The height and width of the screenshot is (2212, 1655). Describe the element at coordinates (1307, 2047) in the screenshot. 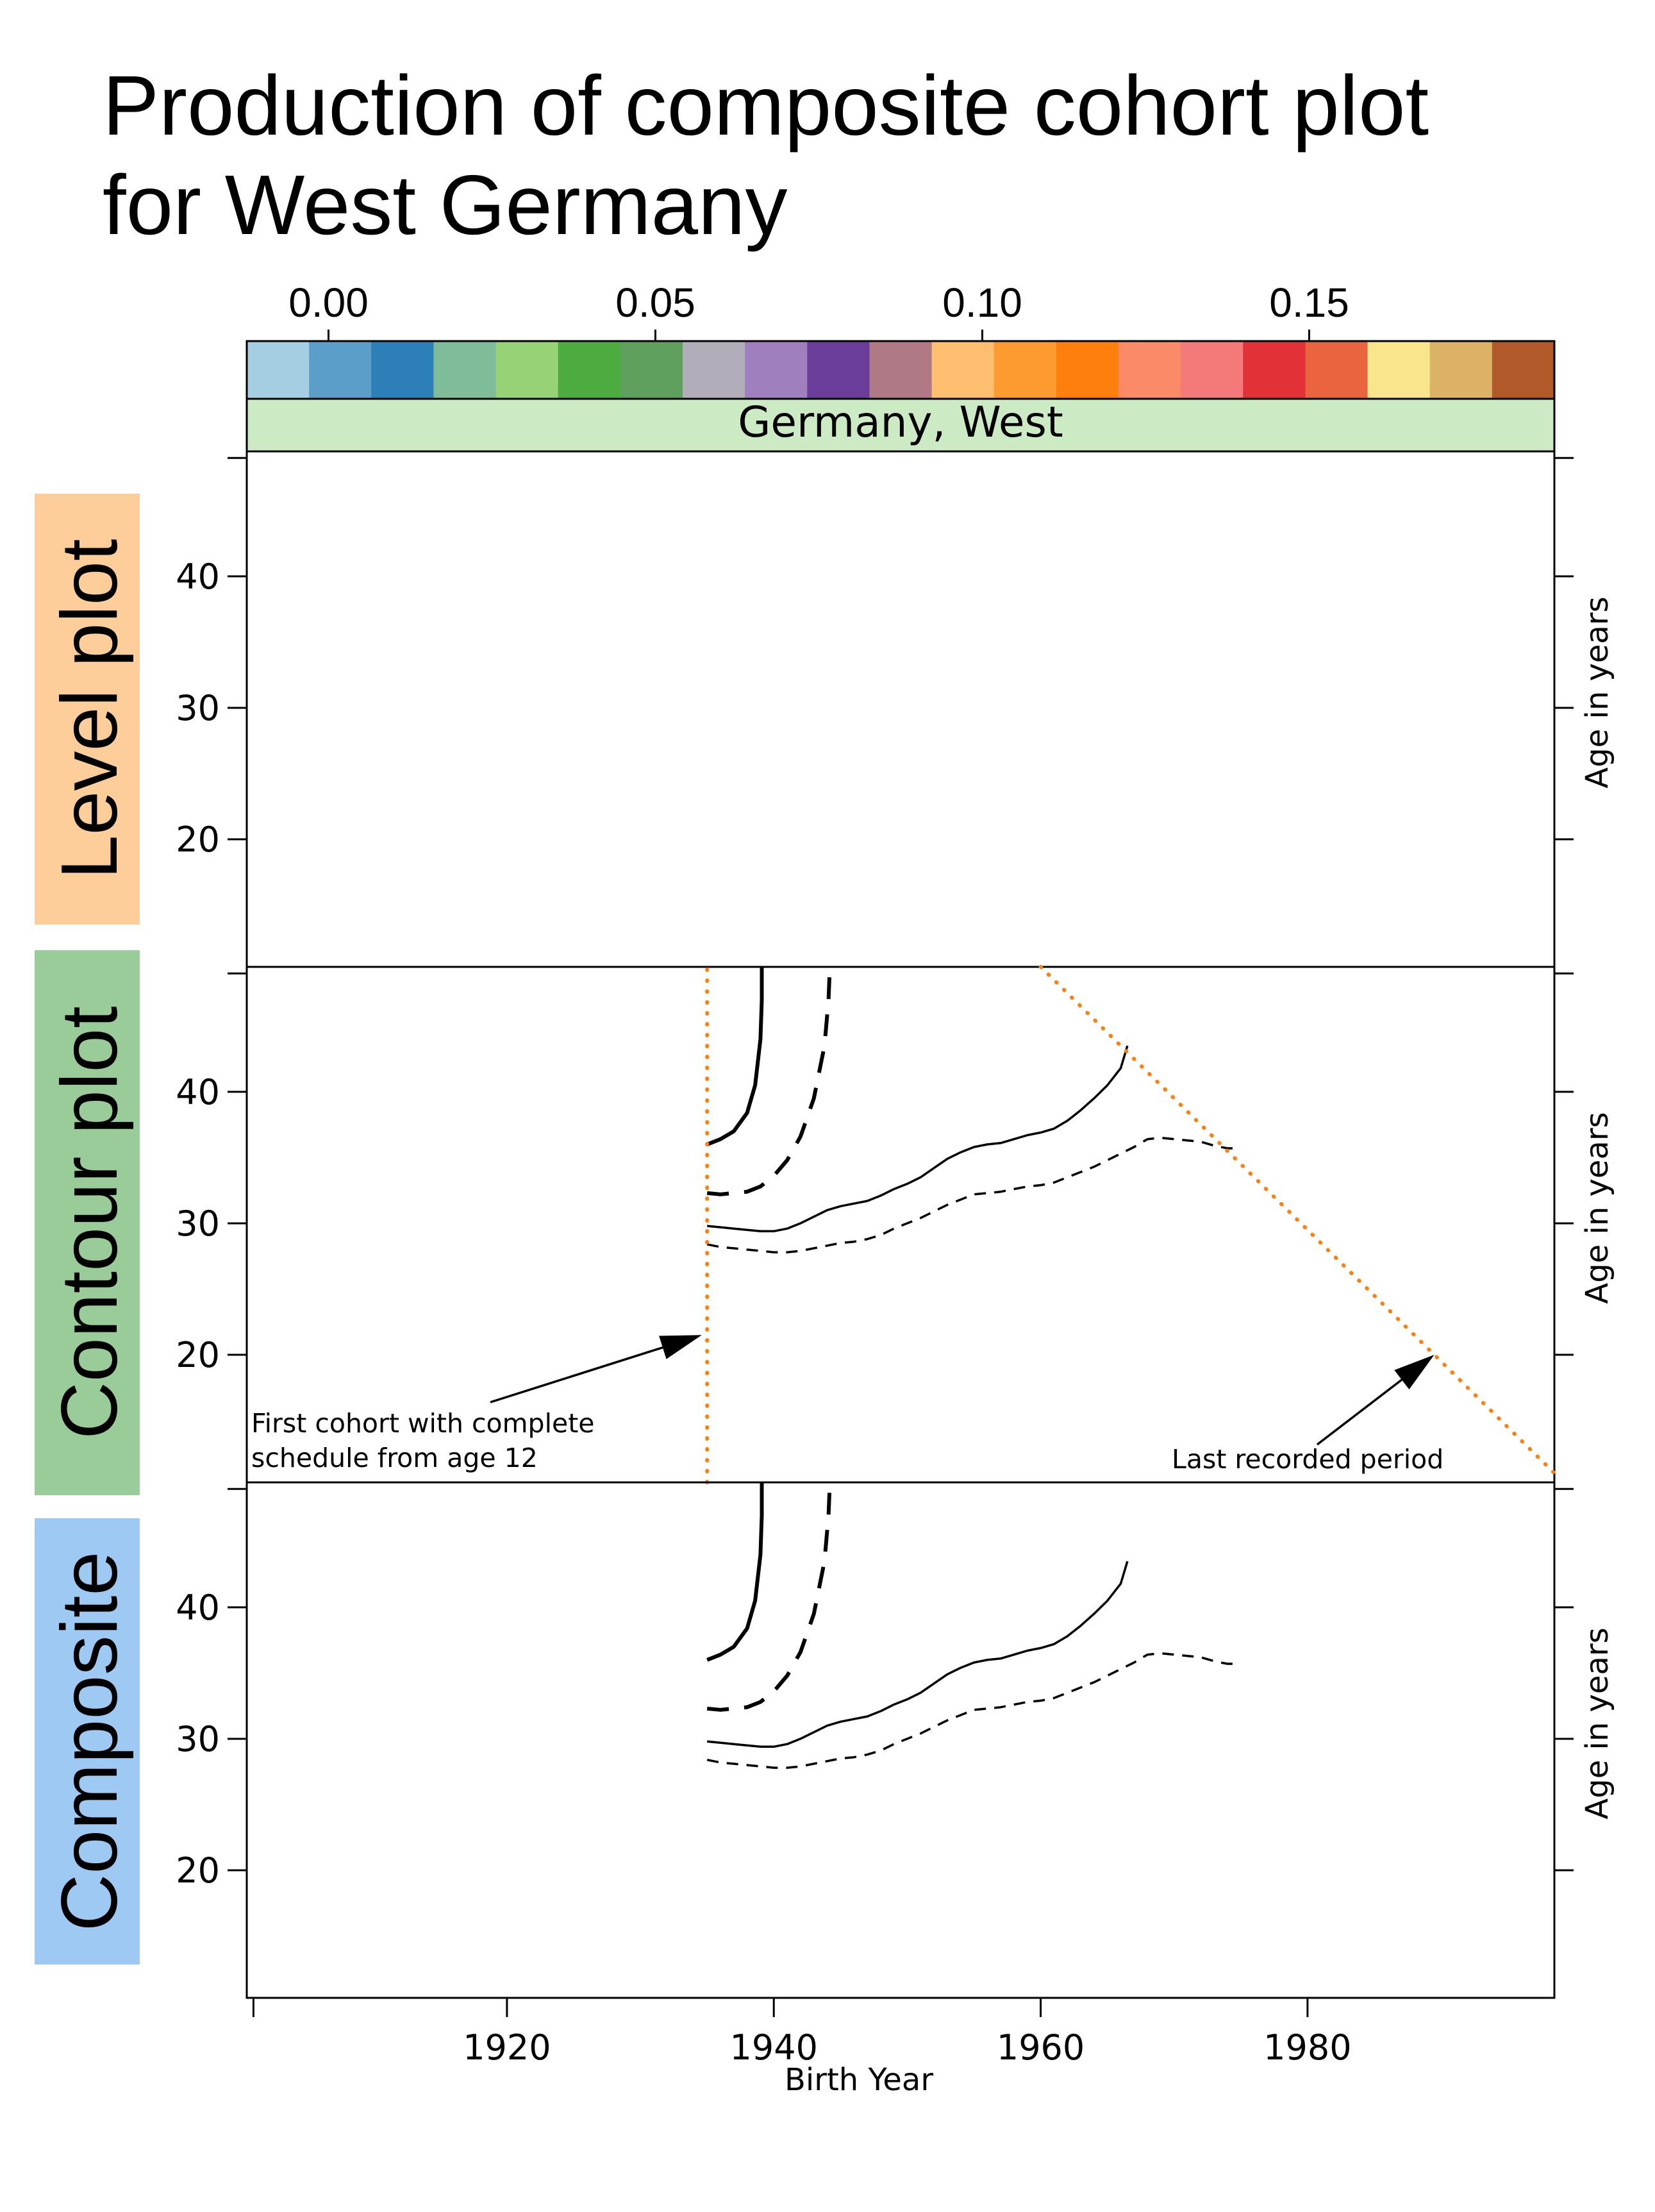

I see `x-tick-label: 1980` at that location.